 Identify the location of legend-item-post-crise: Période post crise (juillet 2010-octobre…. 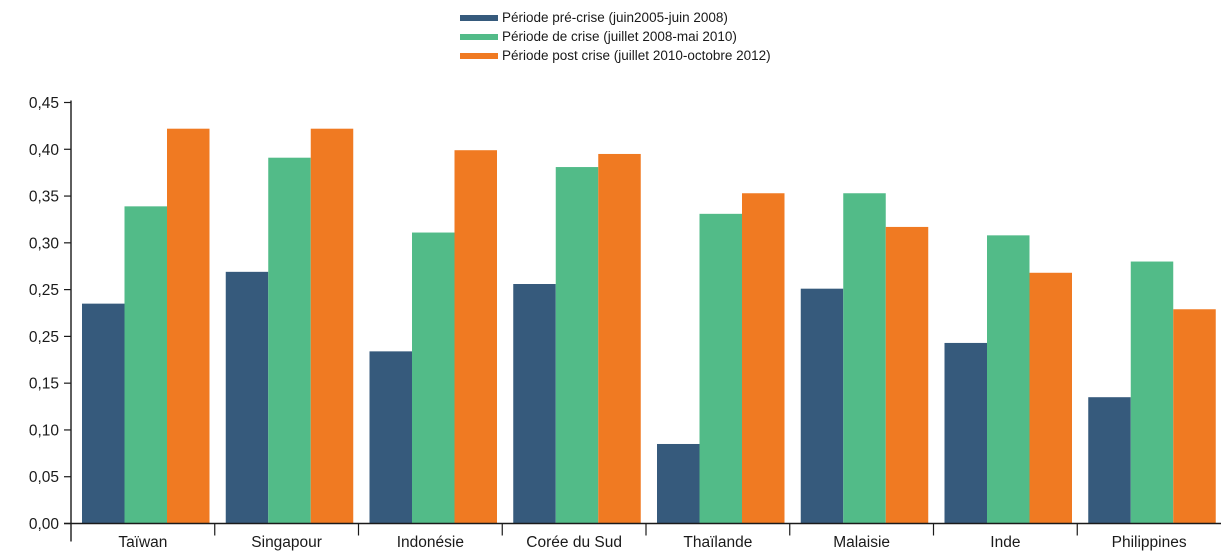
(670, 55).